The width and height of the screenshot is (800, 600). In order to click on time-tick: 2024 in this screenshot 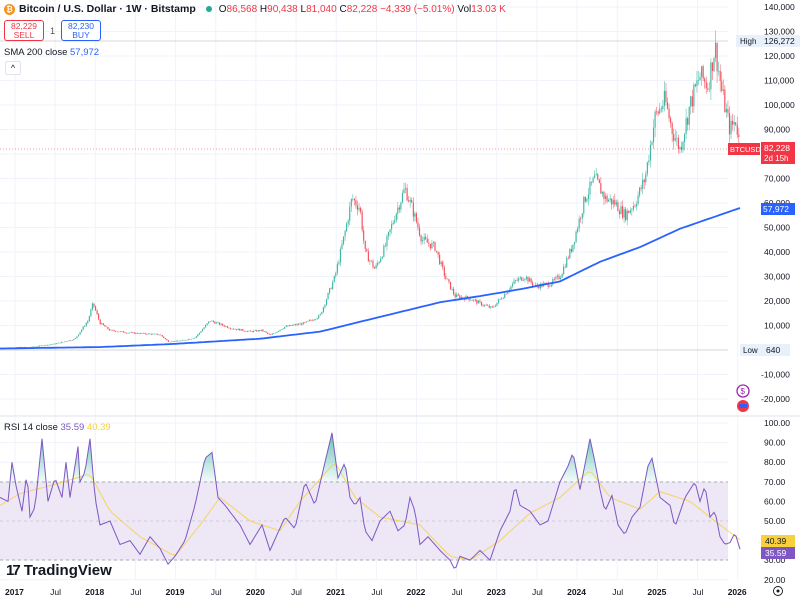, I will do `click(576, 592)`.